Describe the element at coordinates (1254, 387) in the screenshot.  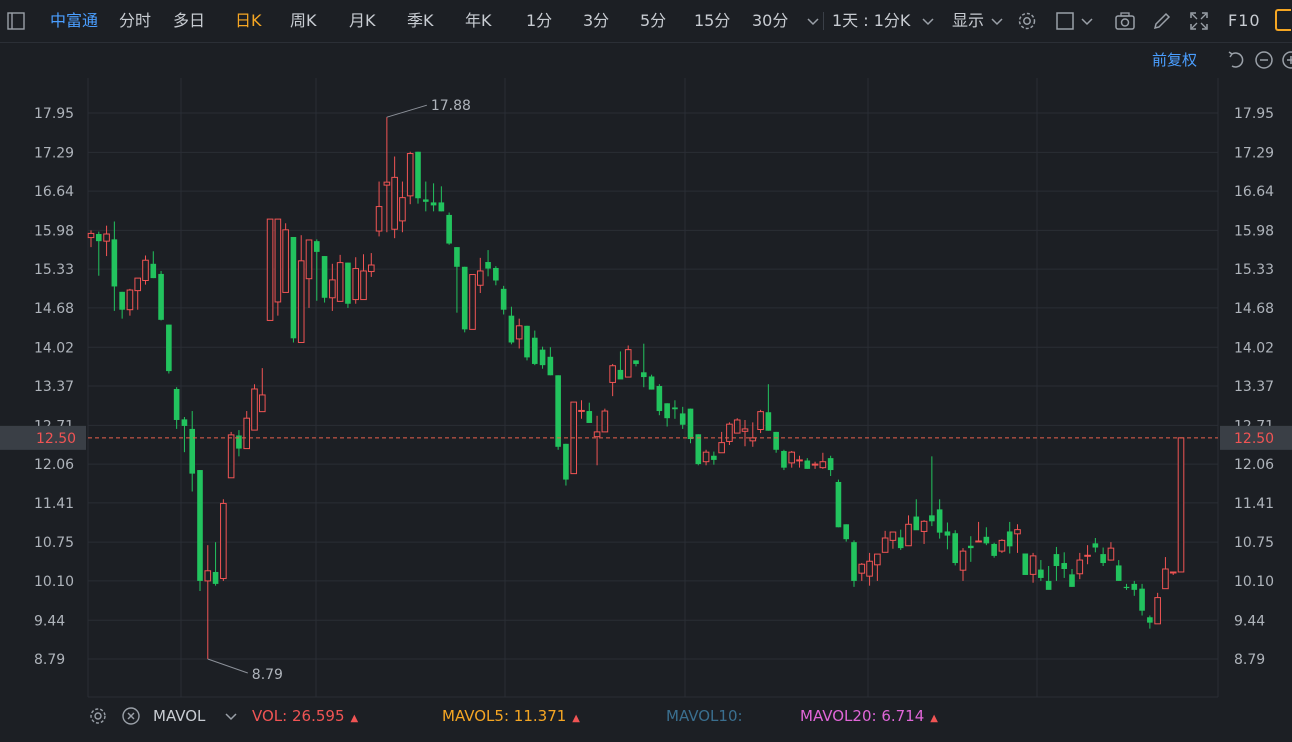
I see `y-tick-label-right: 13.37` at that location.